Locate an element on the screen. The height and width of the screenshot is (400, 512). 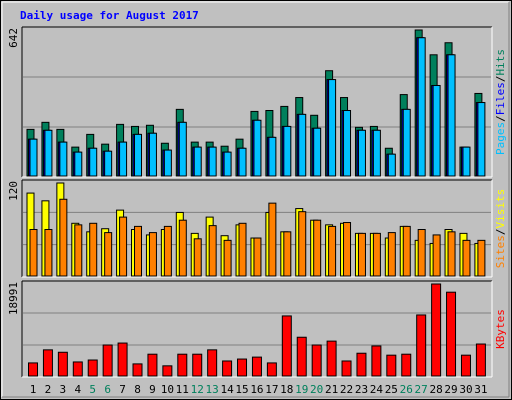
y-tick-label: 120 is located at coordinates (13, 191).